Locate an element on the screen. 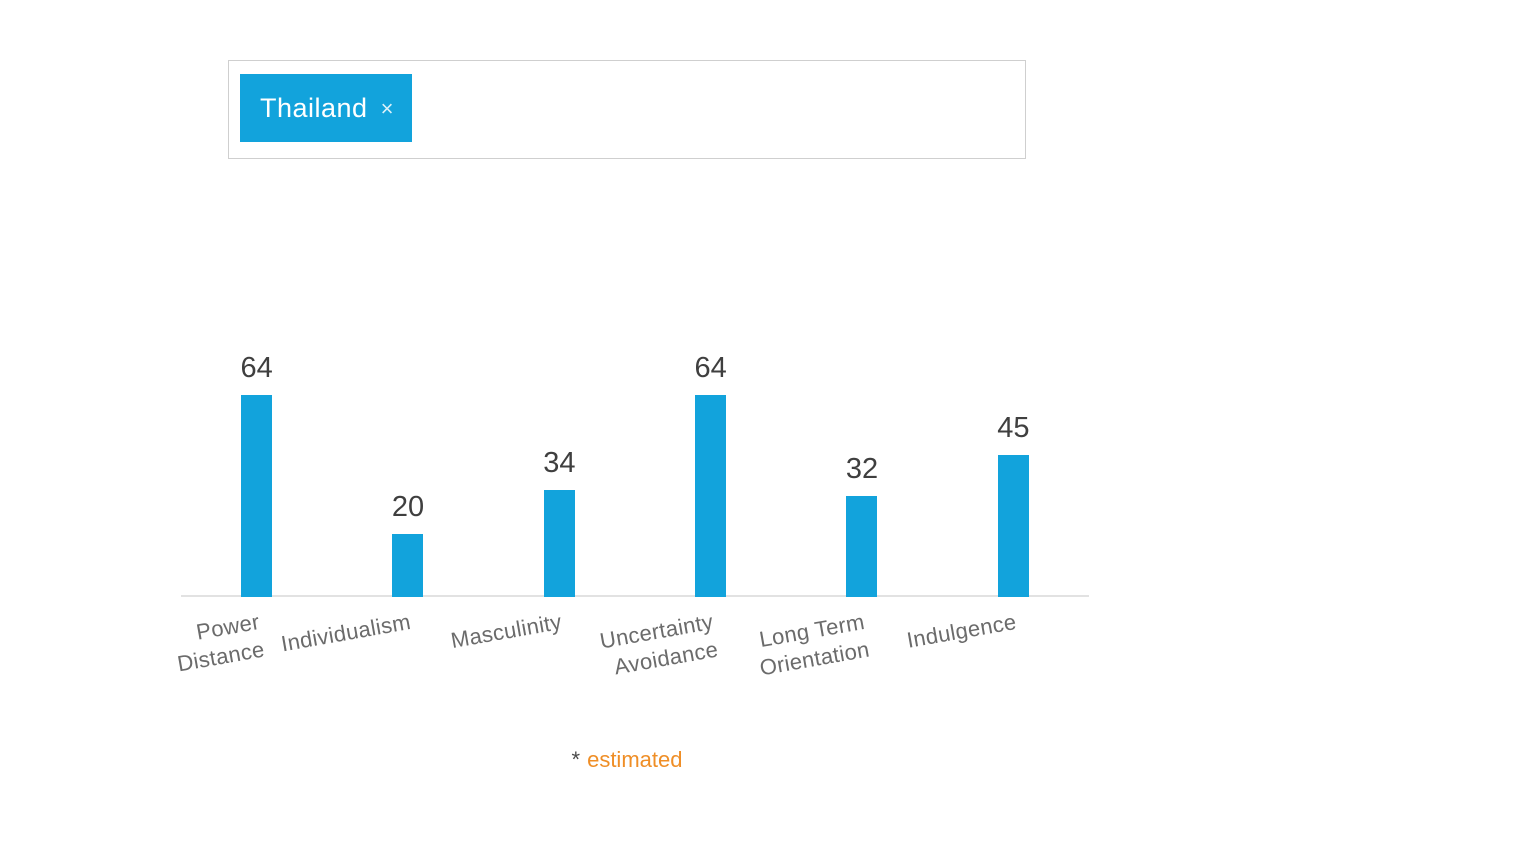  category-label: Individualism is located at coordinates (346, 632).